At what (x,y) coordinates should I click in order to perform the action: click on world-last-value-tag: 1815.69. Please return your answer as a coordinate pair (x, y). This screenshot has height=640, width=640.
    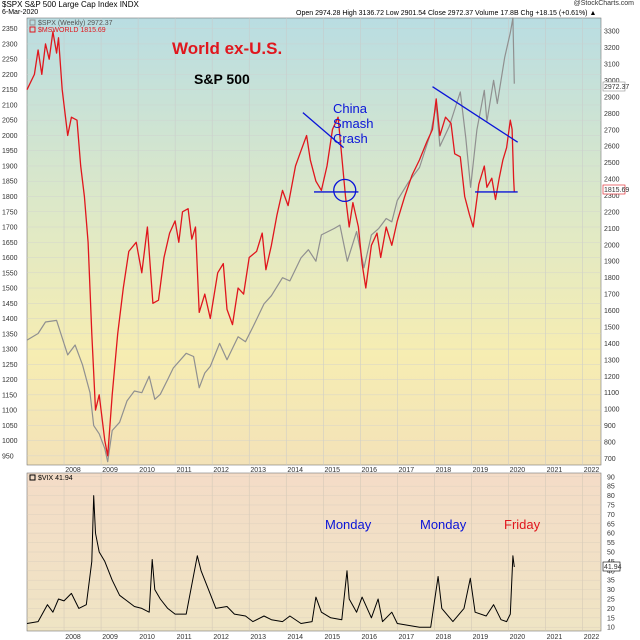
    Looking at the image, I should click on (615, 189).